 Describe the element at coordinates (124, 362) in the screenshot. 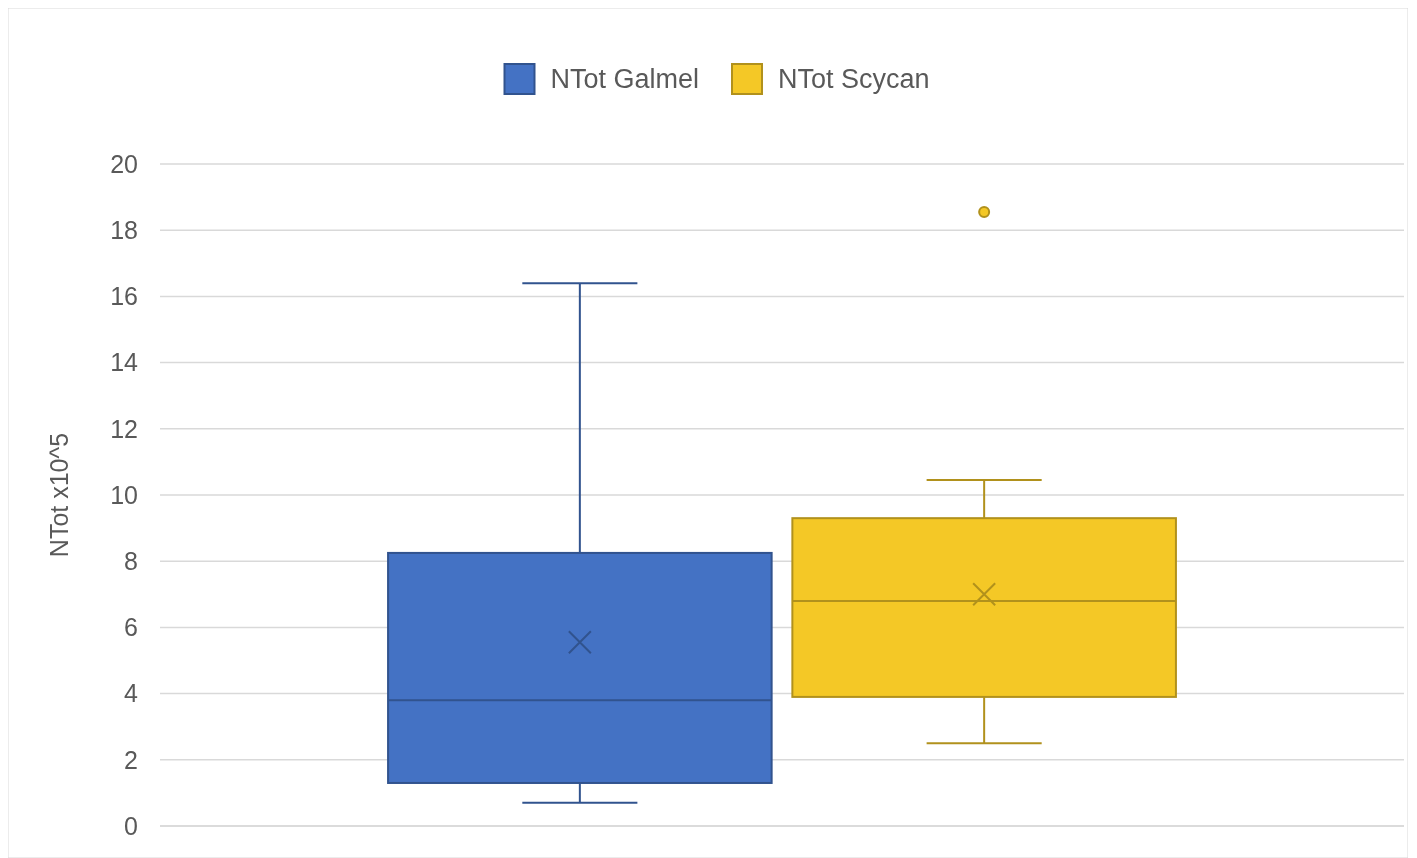

I see `y-tick-label: 14` at that location.